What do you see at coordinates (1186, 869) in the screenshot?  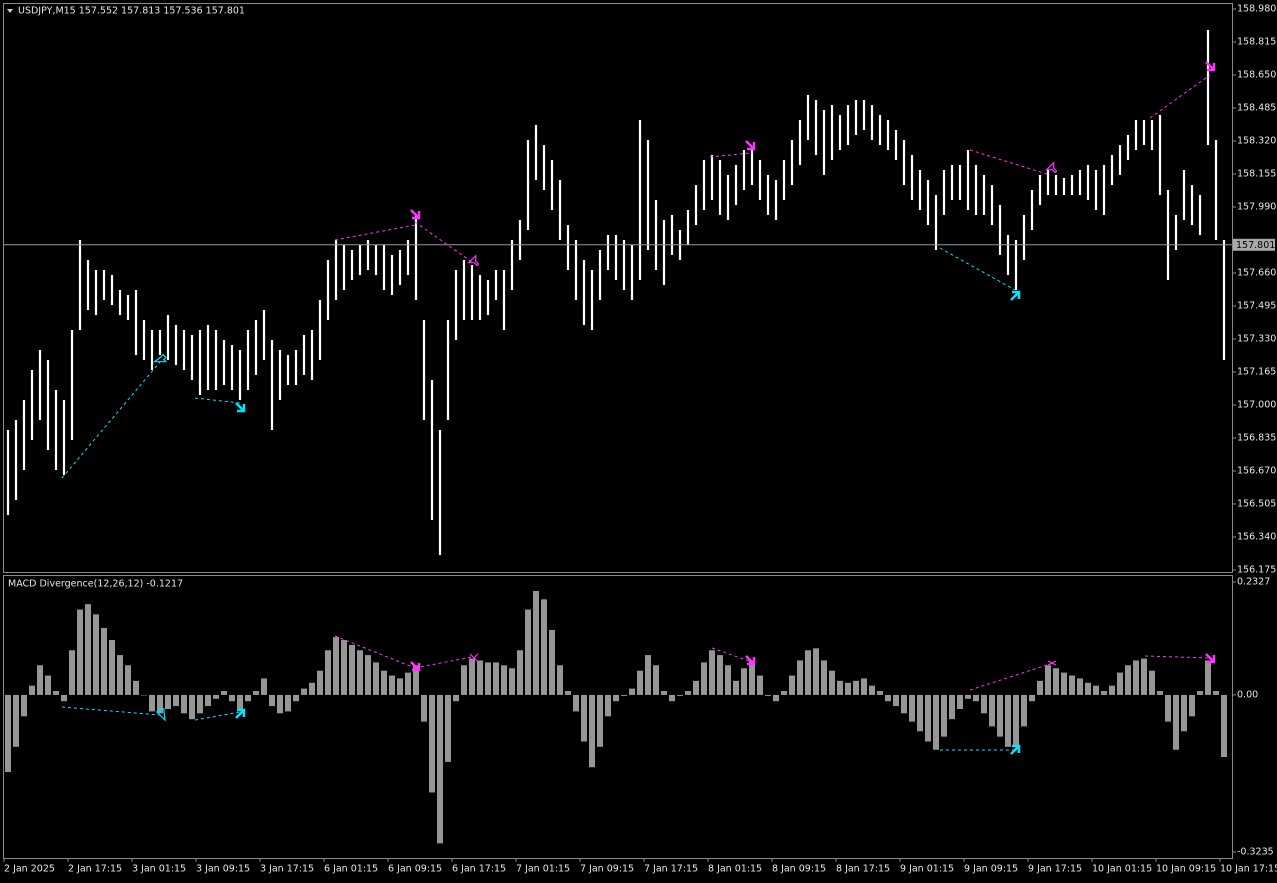 I see `x-tick-label: 10 Jan 09:15` at bounding box center [1186, 869].